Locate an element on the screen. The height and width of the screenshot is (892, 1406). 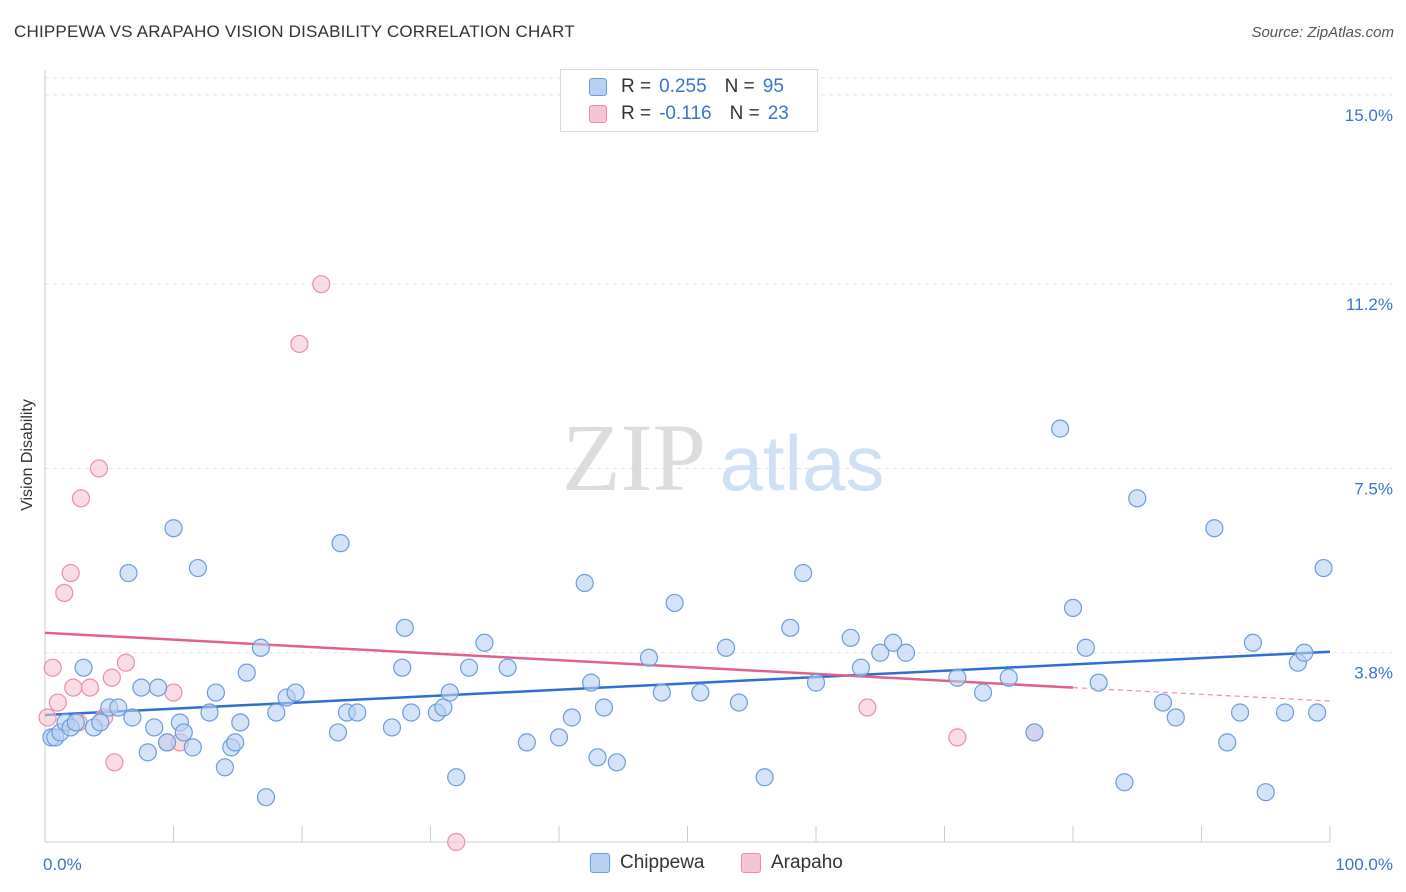
arapaho-trend-extension is located at coordinates (1201, 694).